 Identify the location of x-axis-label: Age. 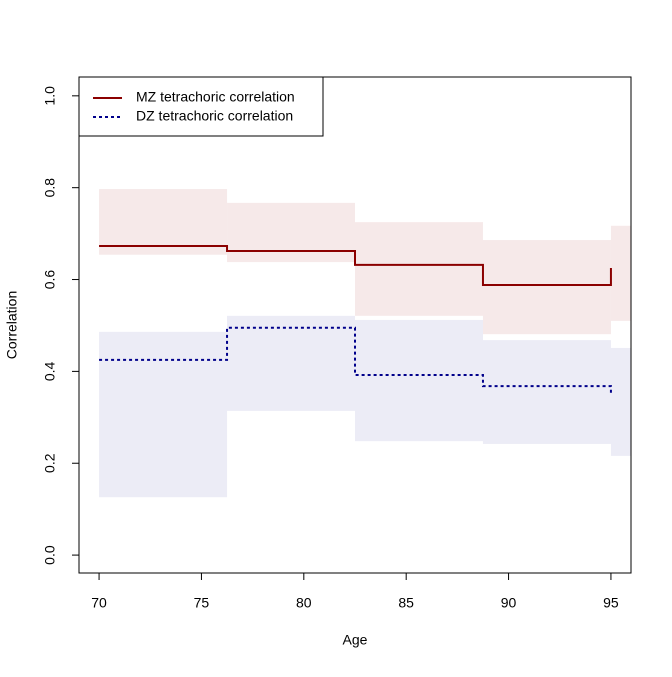
(355, 640).